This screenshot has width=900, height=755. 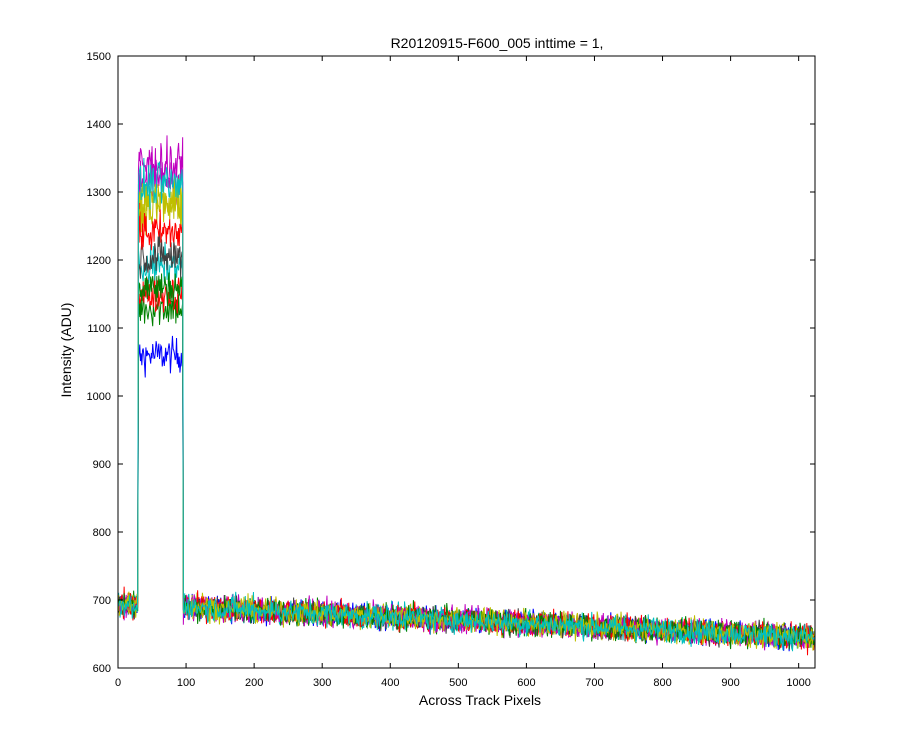 What do you see at coordinates (99, 57) in the screenshot?
I see `y-tick-label-1500: 1500` at bounding box center [99, 57].